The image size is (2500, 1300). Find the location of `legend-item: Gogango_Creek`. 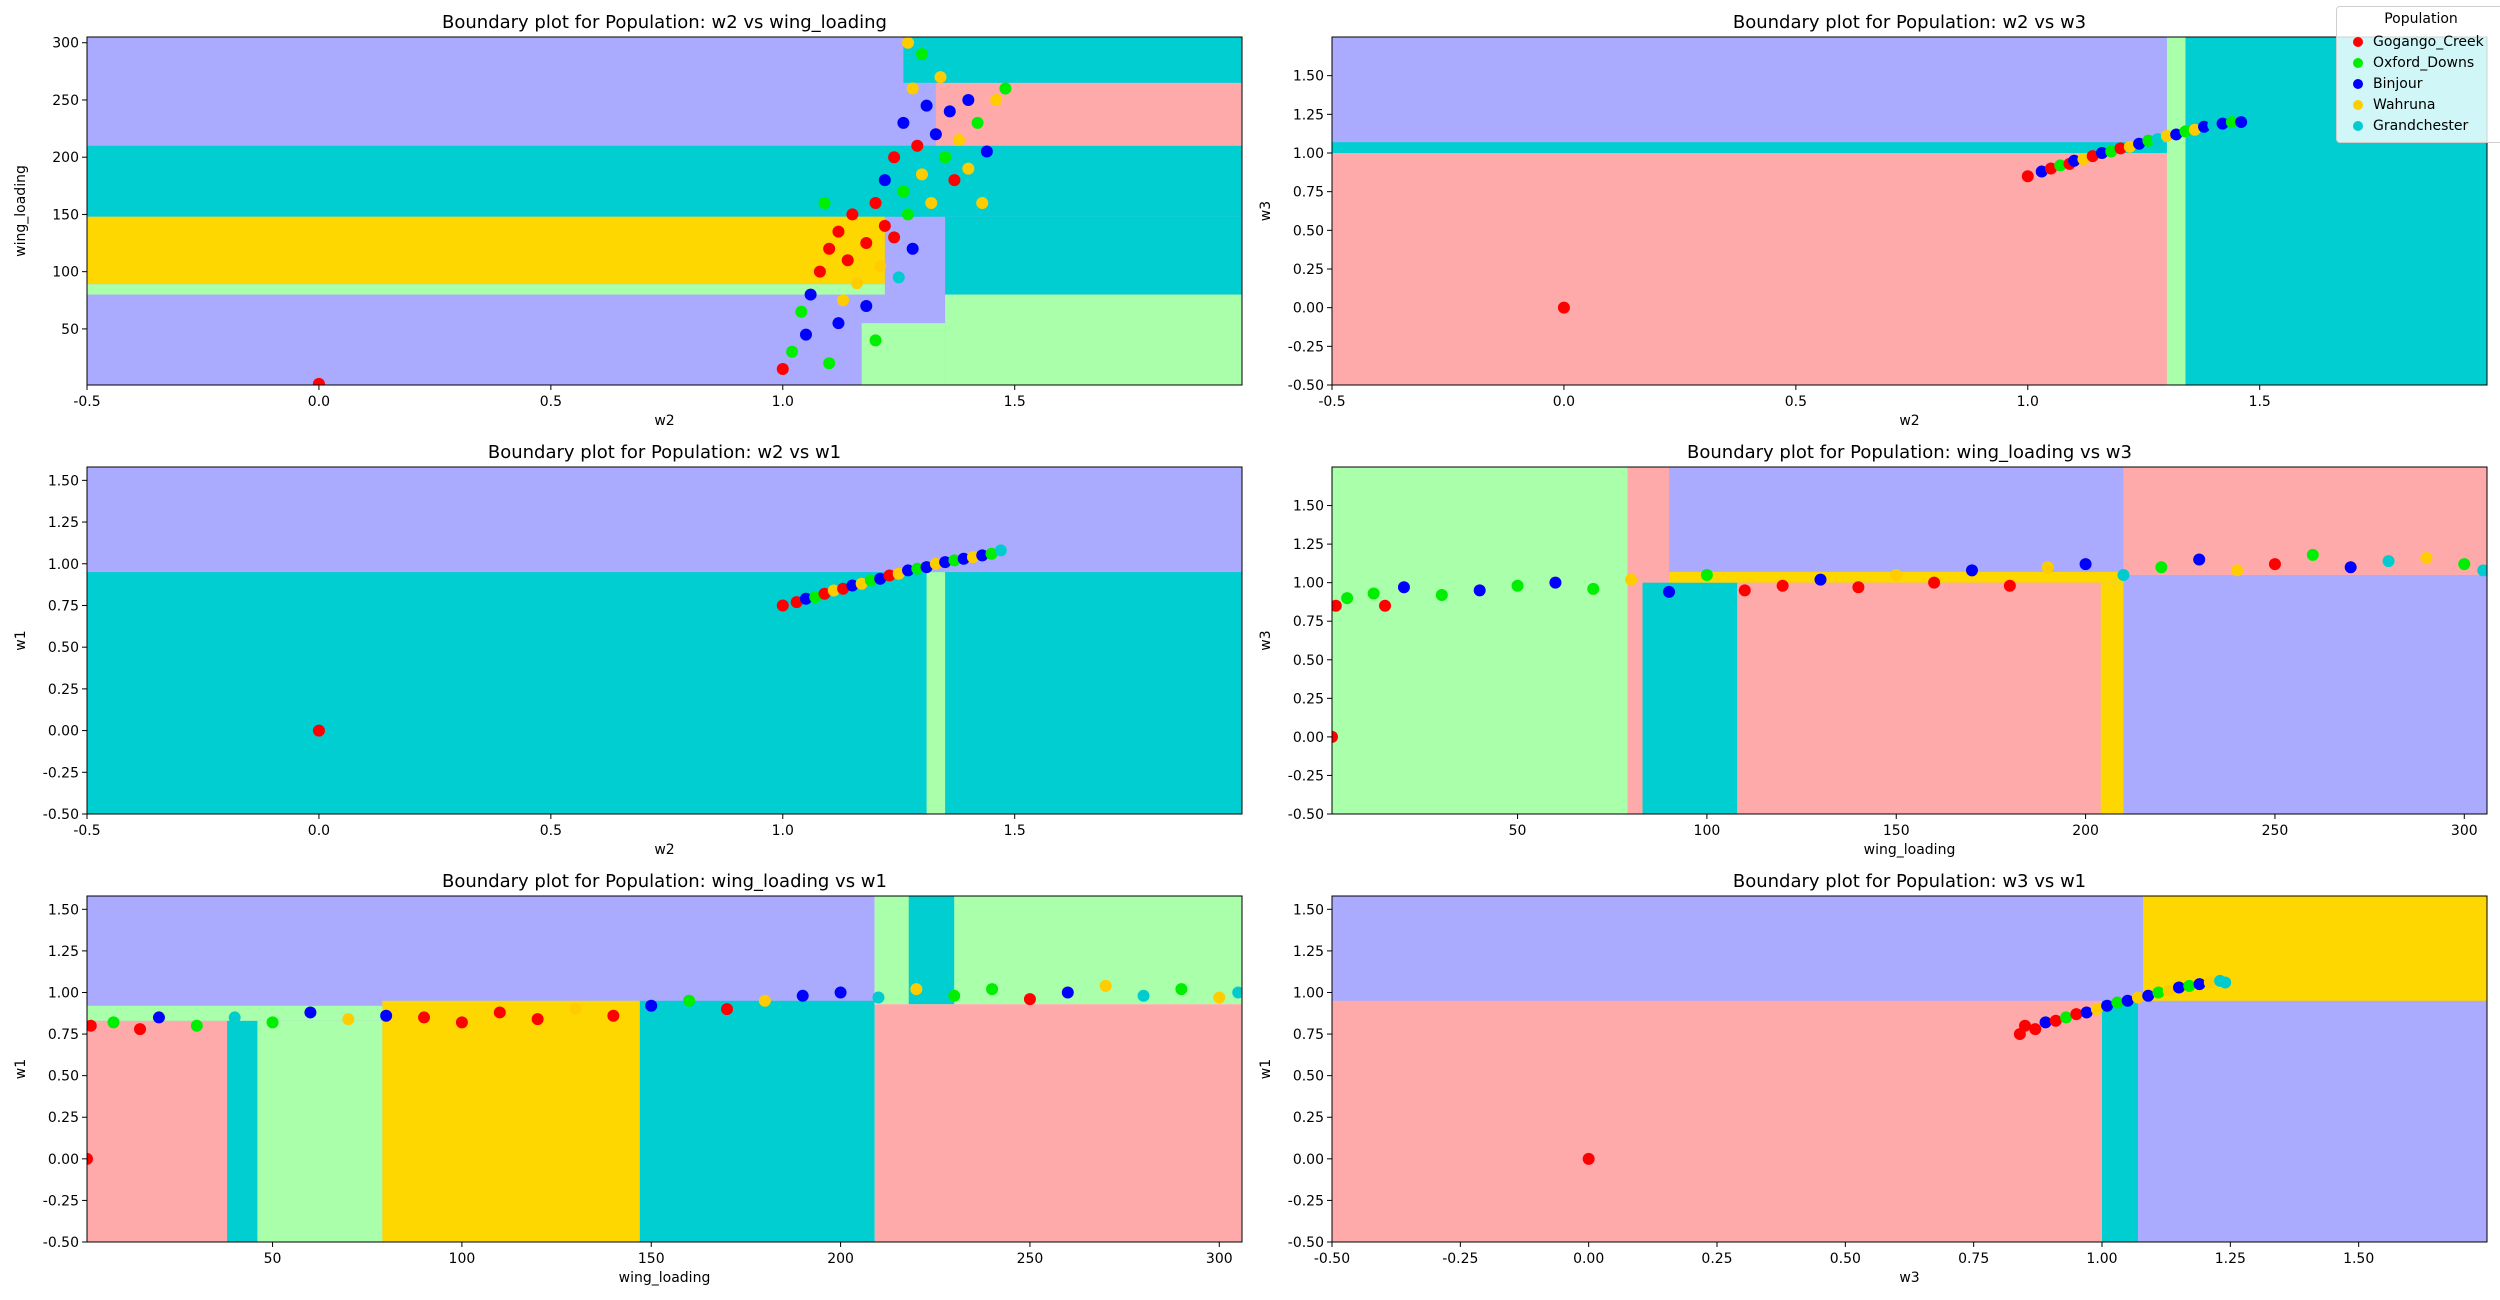

legend-item: Gogango_Creek is located at coordinates (2421, 41).